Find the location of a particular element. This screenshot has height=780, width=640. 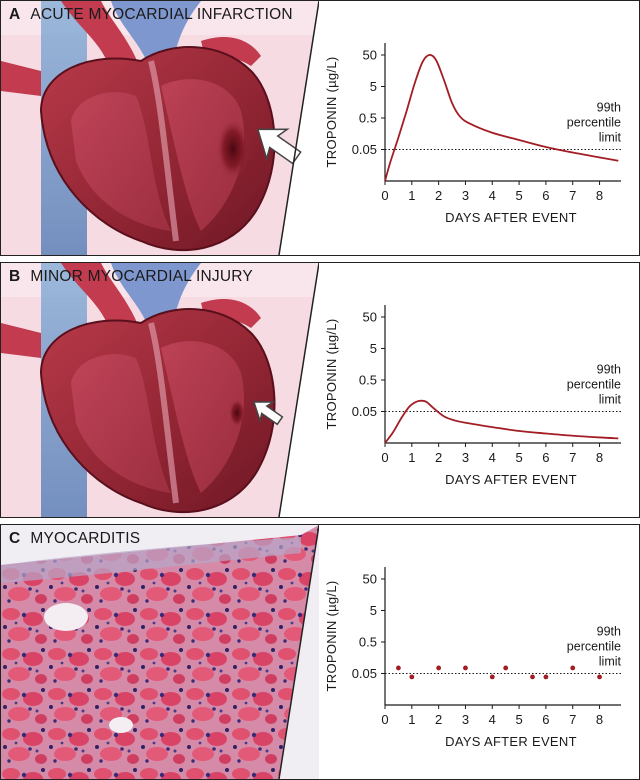

panel-letter-b: B is located at coordinates (15, 276).